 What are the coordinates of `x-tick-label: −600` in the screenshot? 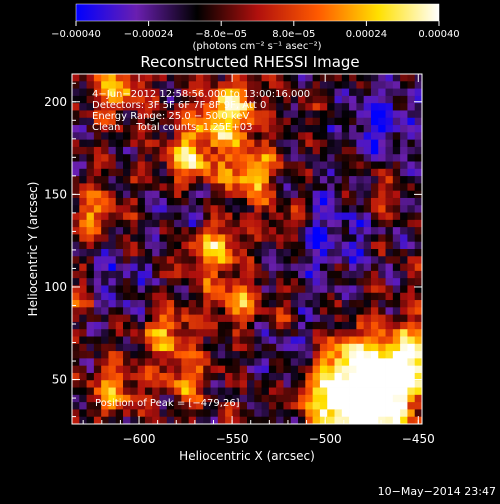 It's located at (139, 439).